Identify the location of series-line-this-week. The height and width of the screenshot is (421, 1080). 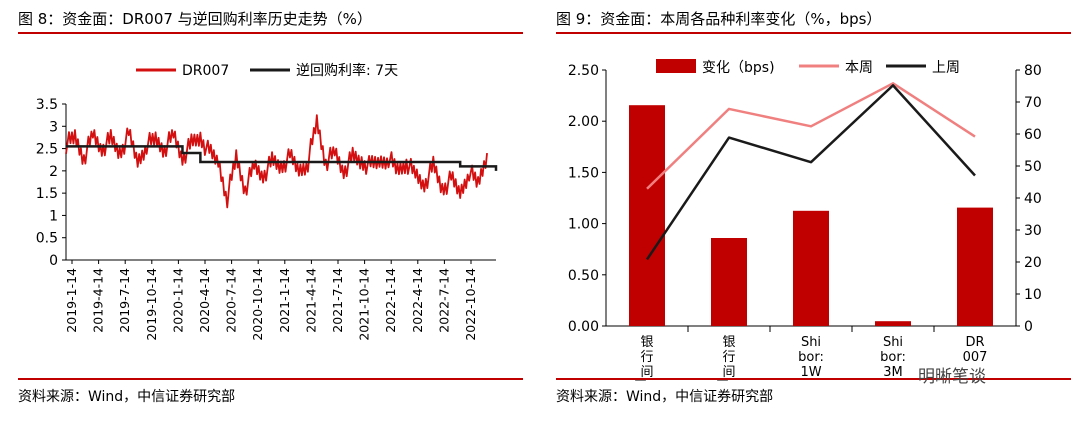
(811, 136).